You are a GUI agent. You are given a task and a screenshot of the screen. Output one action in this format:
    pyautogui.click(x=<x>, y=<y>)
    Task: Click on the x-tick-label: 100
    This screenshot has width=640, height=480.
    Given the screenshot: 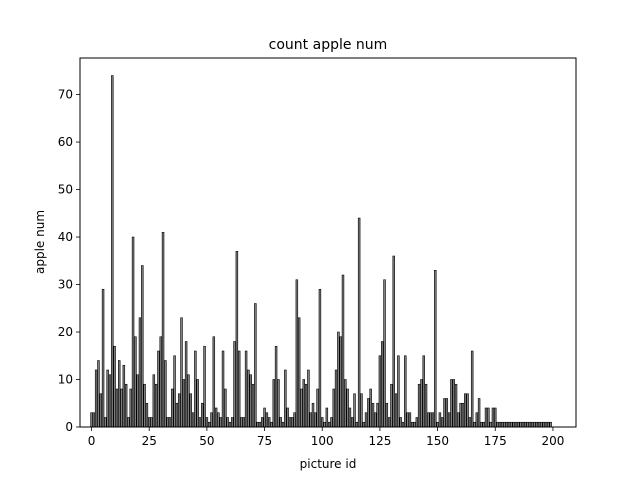 What is the action you would take?
    pyautogui.click(x=322, y=441)
    